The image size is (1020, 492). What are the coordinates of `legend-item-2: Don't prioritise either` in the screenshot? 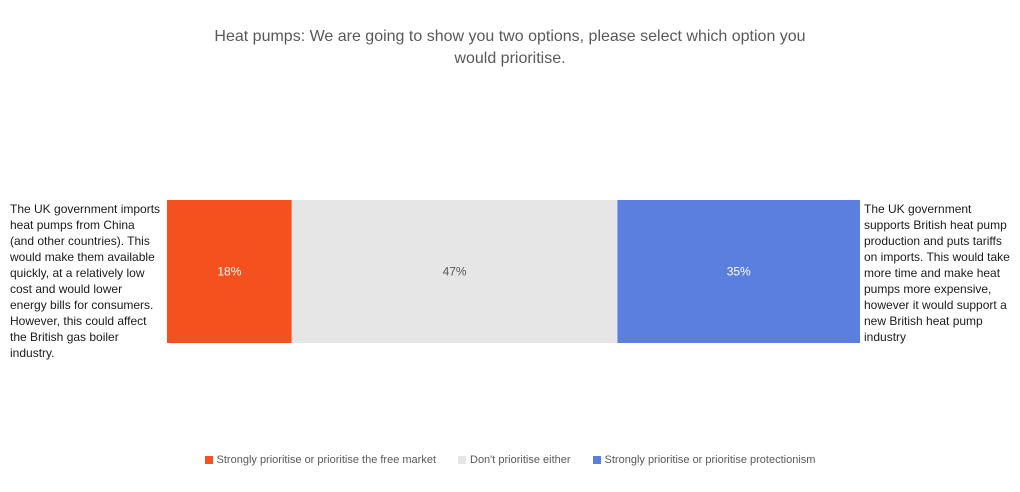 It's located at (514, 460).